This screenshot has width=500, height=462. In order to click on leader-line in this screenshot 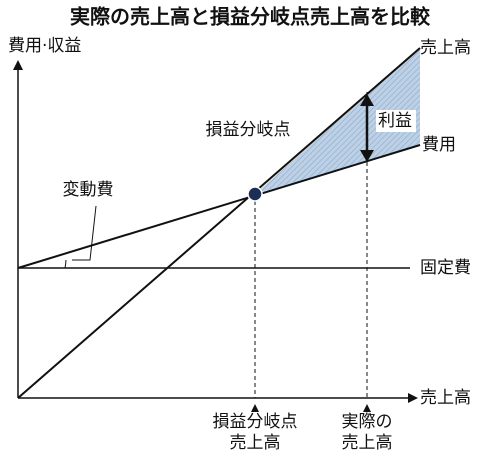, I will do `click(84, 233)`.